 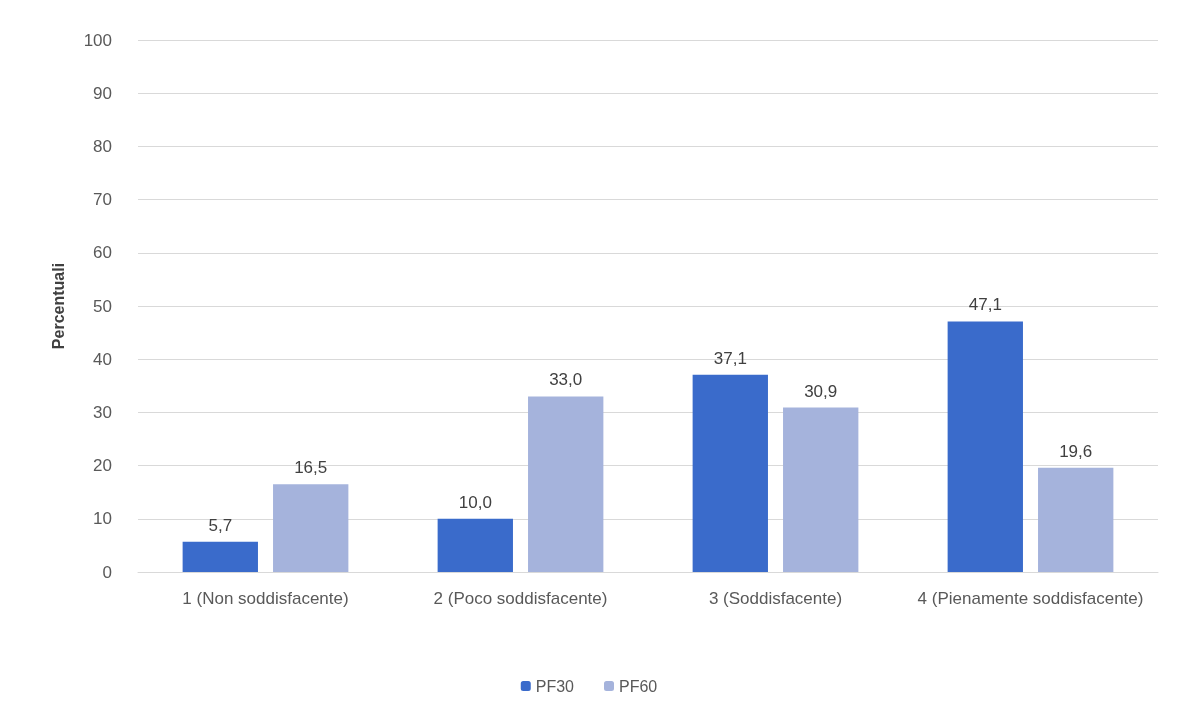 I want to click on legend-label: PF60, so click(x=638, y=686).